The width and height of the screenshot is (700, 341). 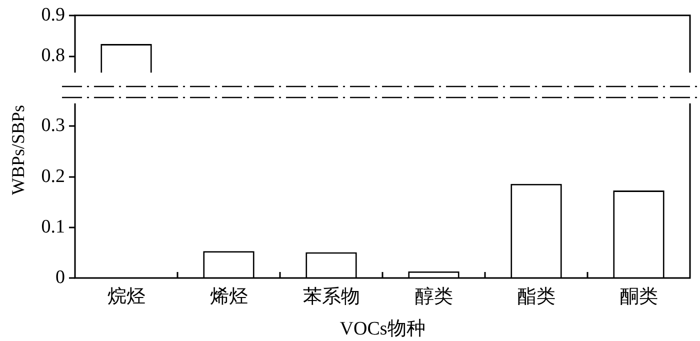 I want to click on y-tick-label: 0.8, so click(x=53, y=55).